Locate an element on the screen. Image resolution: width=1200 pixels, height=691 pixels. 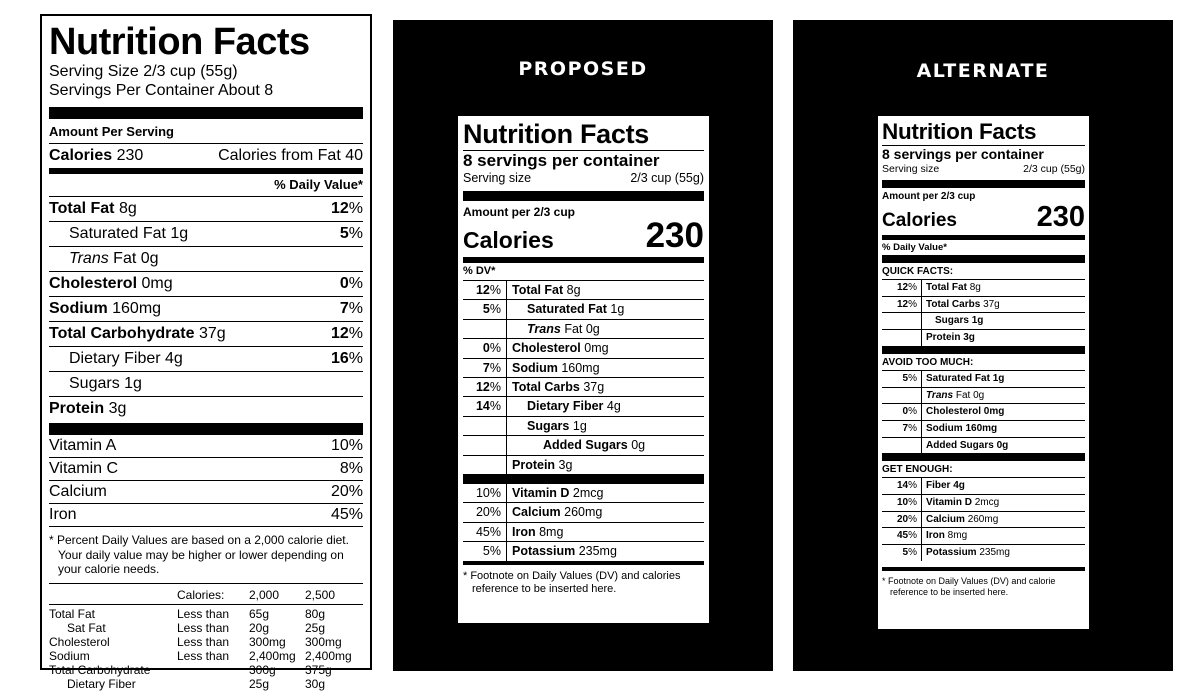
dv-table-row: Sodium Less than 2,400mg 2,400mg is located at coordinates (200, 655).